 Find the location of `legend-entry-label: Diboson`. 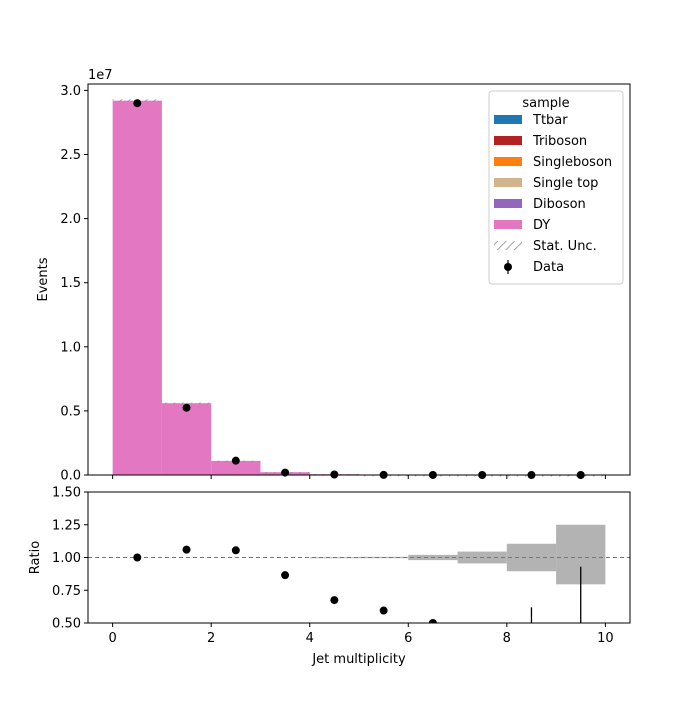

legend-entry-label: Diboson is located at coordinates (559, 204).